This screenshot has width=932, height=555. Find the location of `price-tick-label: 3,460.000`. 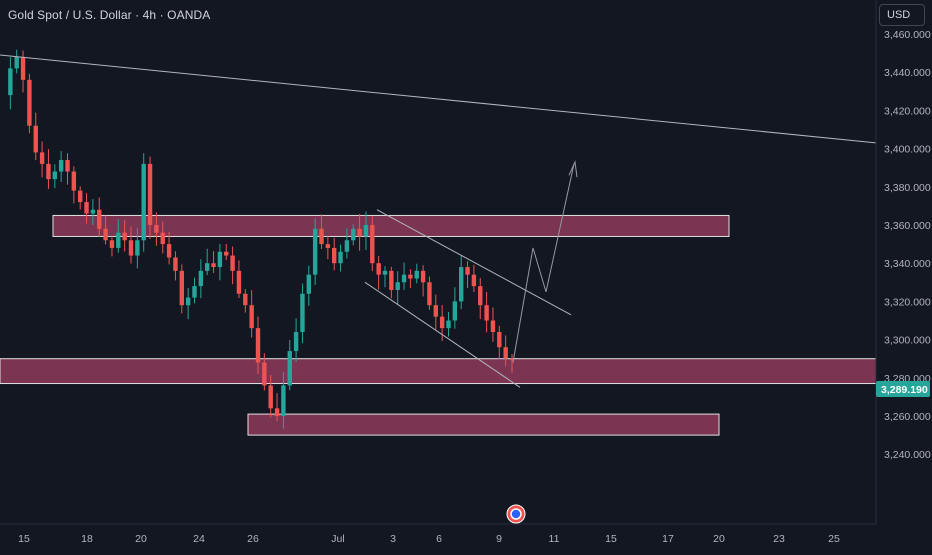

price-tick-label: 3,460.000 is located at coordinates (907, 35).